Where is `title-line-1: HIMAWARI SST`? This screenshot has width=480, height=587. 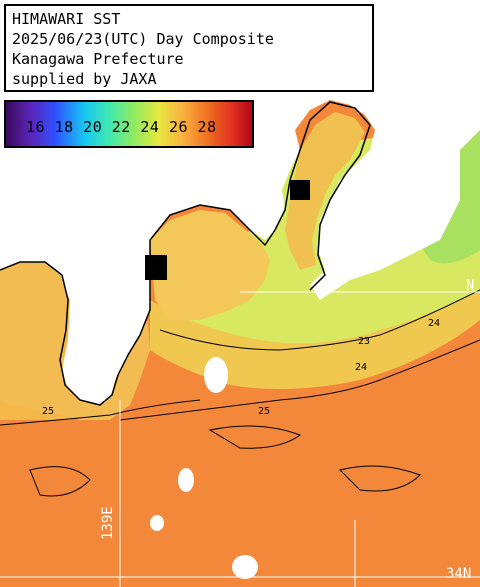
title-line-1: HIMAWARI SST is located at coordinates (66, 19).